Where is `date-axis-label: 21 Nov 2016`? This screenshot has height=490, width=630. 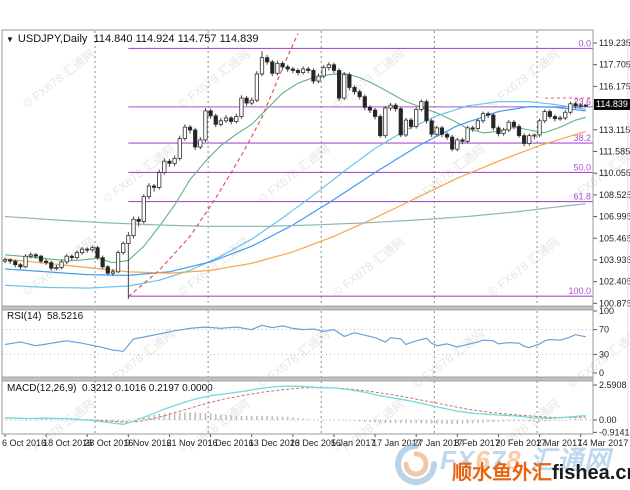
date-axis-label: 21 Nov 2016 is located at coordinates (191, 443).